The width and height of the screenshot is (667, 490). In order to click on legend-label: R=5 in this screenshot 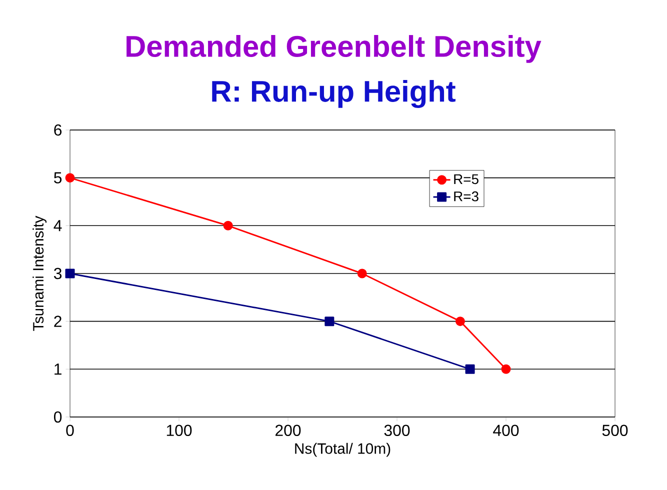, I will do `click(466, 179)`.